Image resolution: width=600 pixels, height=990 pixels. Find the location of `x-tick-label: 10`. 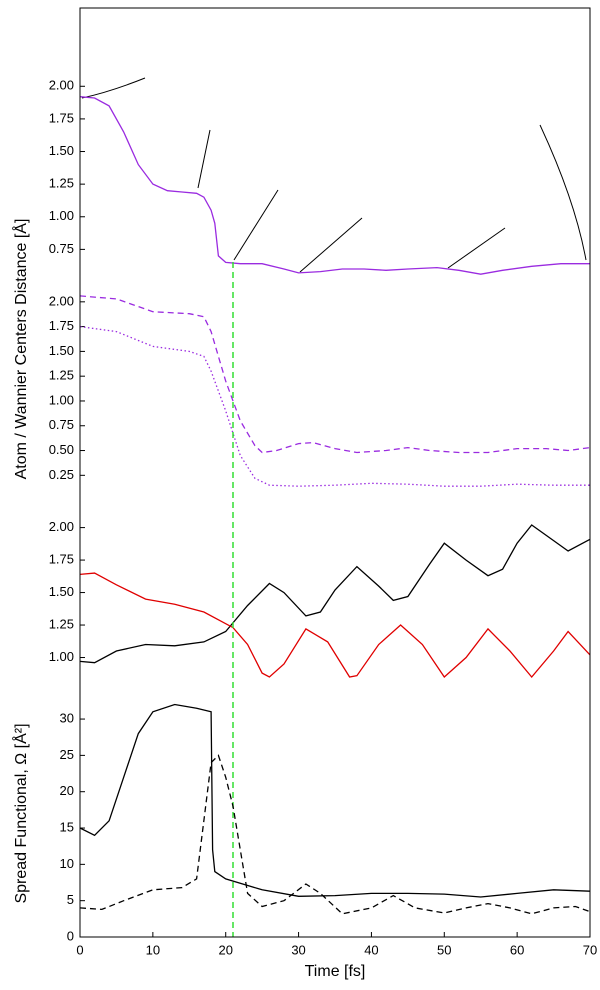

x-tick-label: 10 is located at coordinates (153, 949).